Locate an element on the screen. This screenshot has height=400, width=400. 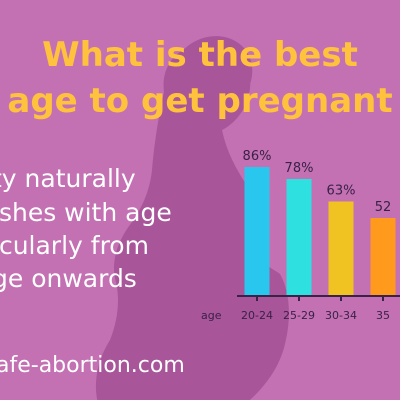
subtitle-line-4: ge onwards is located at coordinates (68, 278).